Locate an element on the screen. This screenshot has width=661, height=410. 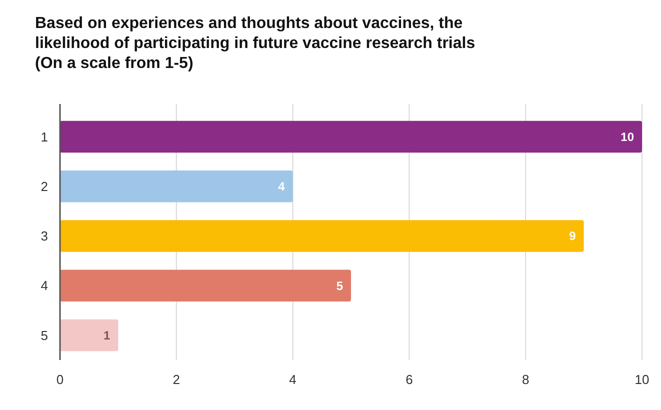
y-tick-label: 2 is located at coordinates (44, 186).